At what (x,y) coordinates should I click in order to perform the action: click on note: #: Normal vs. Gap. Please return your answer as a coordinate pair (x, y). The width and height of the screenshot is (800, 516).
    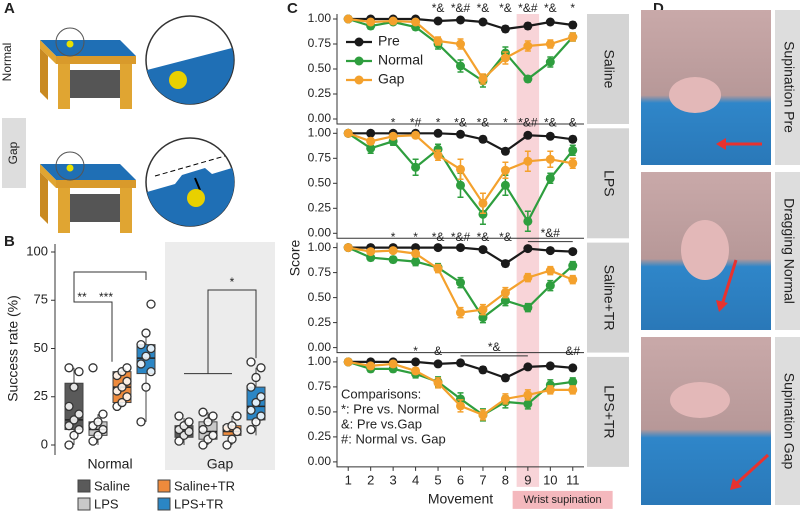
    Looking at the image, I should click on (393, 438).